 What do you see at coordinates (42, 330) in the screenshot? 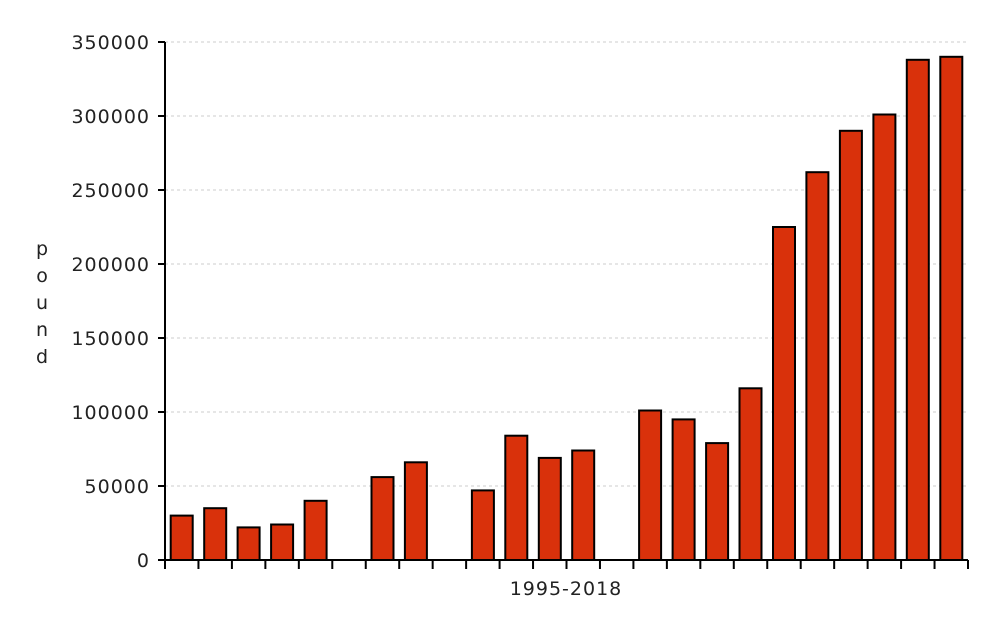
I see `y-axis-label-char: n` at bounding box center [42, 330].